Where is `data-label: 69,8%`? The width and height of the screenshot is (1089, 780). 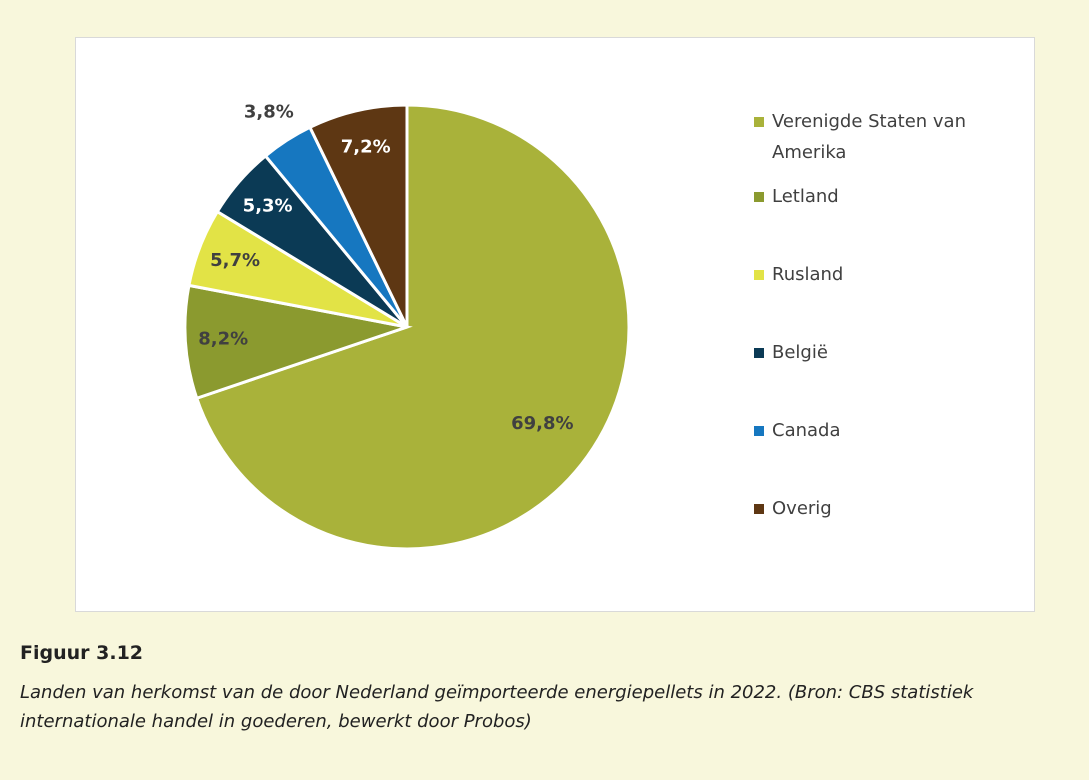
data-label: 69,8% is located at coordinates (542, 423).